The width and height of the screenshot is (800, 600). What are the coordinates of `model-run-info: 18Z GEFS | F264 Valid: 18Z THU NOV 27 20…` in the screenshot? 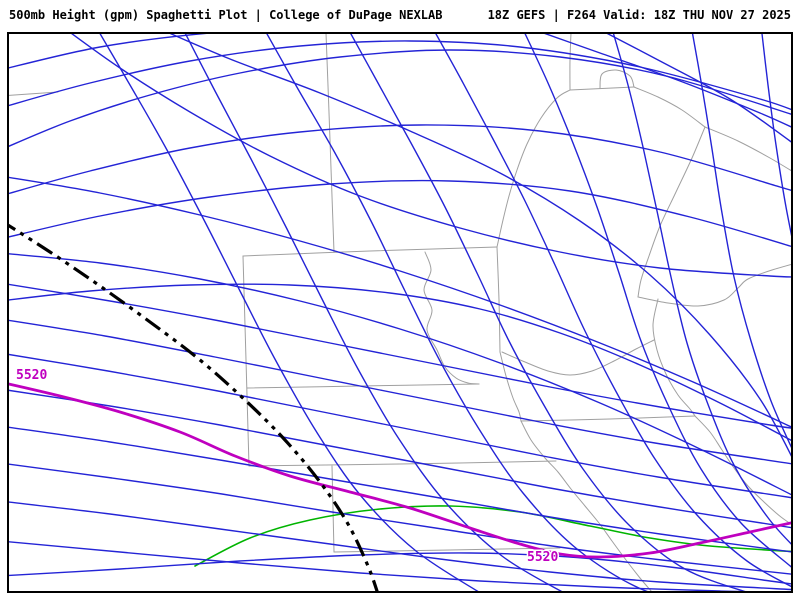 It's located at (639, 15).